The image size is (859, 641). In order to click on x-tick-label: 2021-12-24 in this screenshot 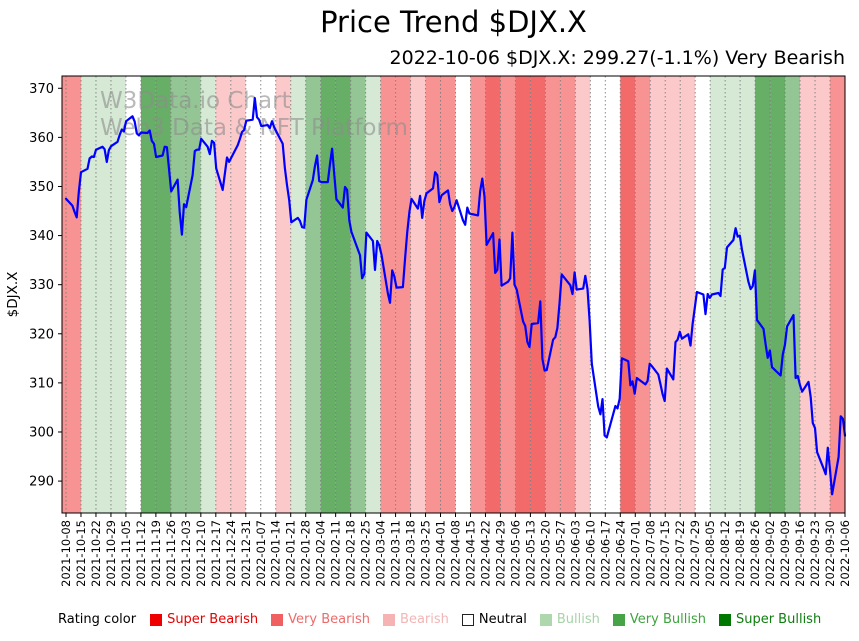, I will do `click(231, 553)`.